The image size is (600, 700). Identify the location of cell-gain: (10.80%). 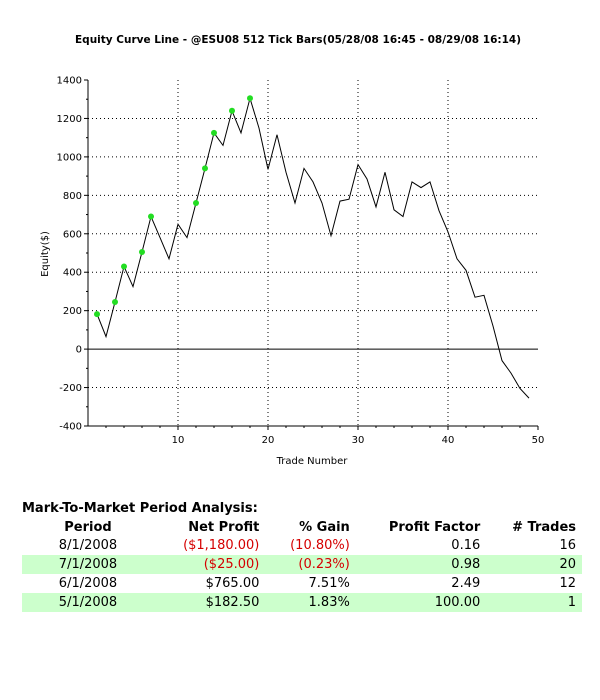
(320, 545).